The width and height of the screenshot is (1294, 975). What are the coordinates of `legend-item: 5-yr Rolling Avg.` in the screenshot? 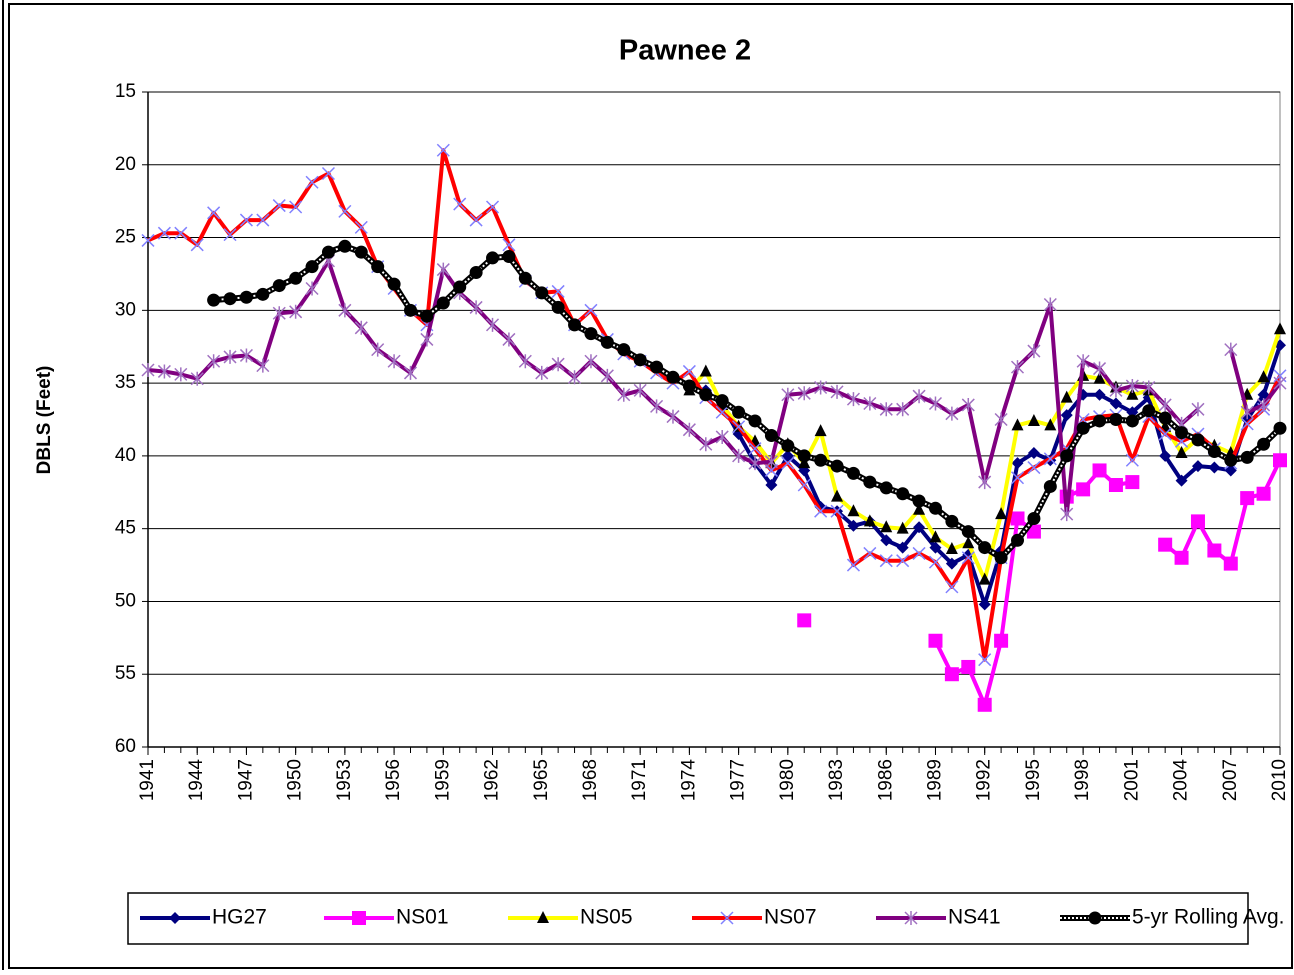 It's located at (1172, 917).